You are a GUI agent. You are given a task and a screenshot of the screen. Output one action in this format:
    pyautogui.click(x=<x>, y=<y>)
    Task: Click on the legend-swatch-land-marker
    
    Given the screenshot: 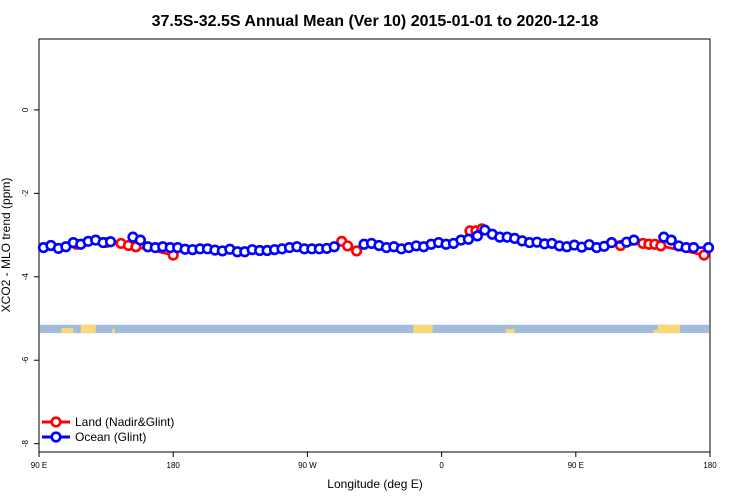 What is the action you would take?
    pyautogui.click(x=56, y=422)
    